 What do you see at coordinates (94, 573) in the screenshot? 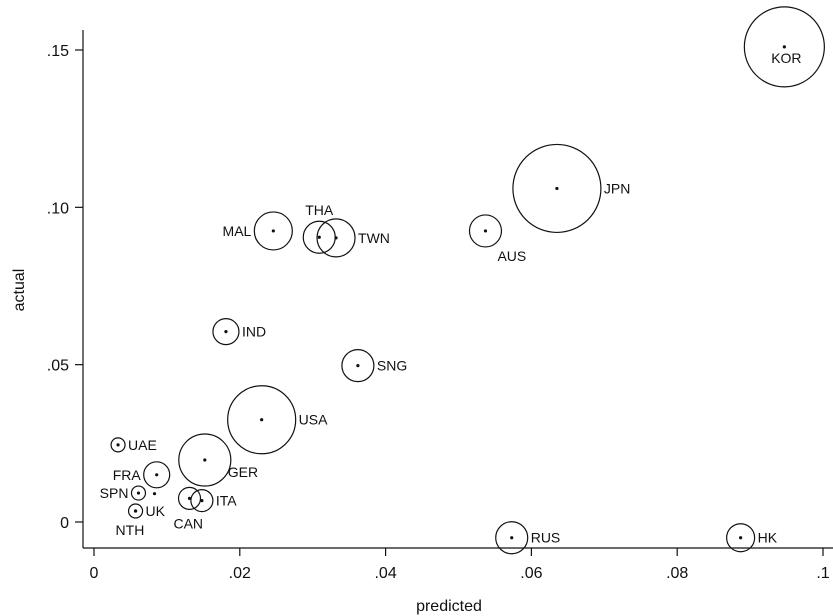
I see `x-tick-label: 0` at bounding box center [94, 573].